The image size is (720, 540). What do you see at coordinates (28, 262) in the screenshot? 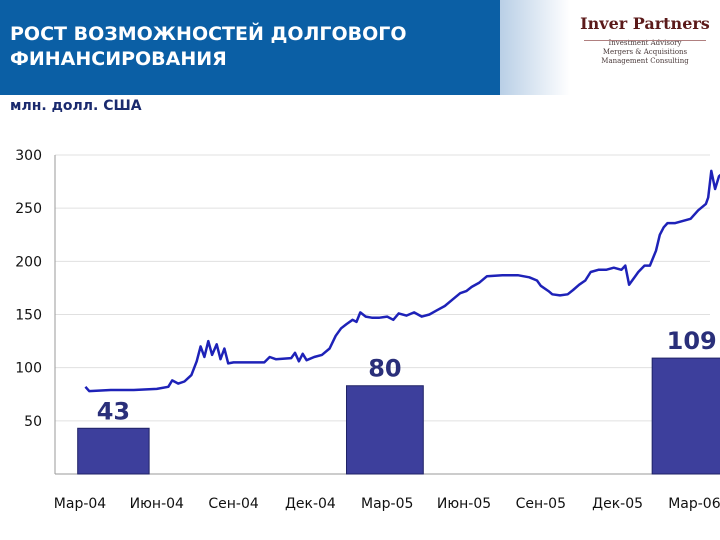
I see `y-tick-label: 200` at bounding box center [28, 262].